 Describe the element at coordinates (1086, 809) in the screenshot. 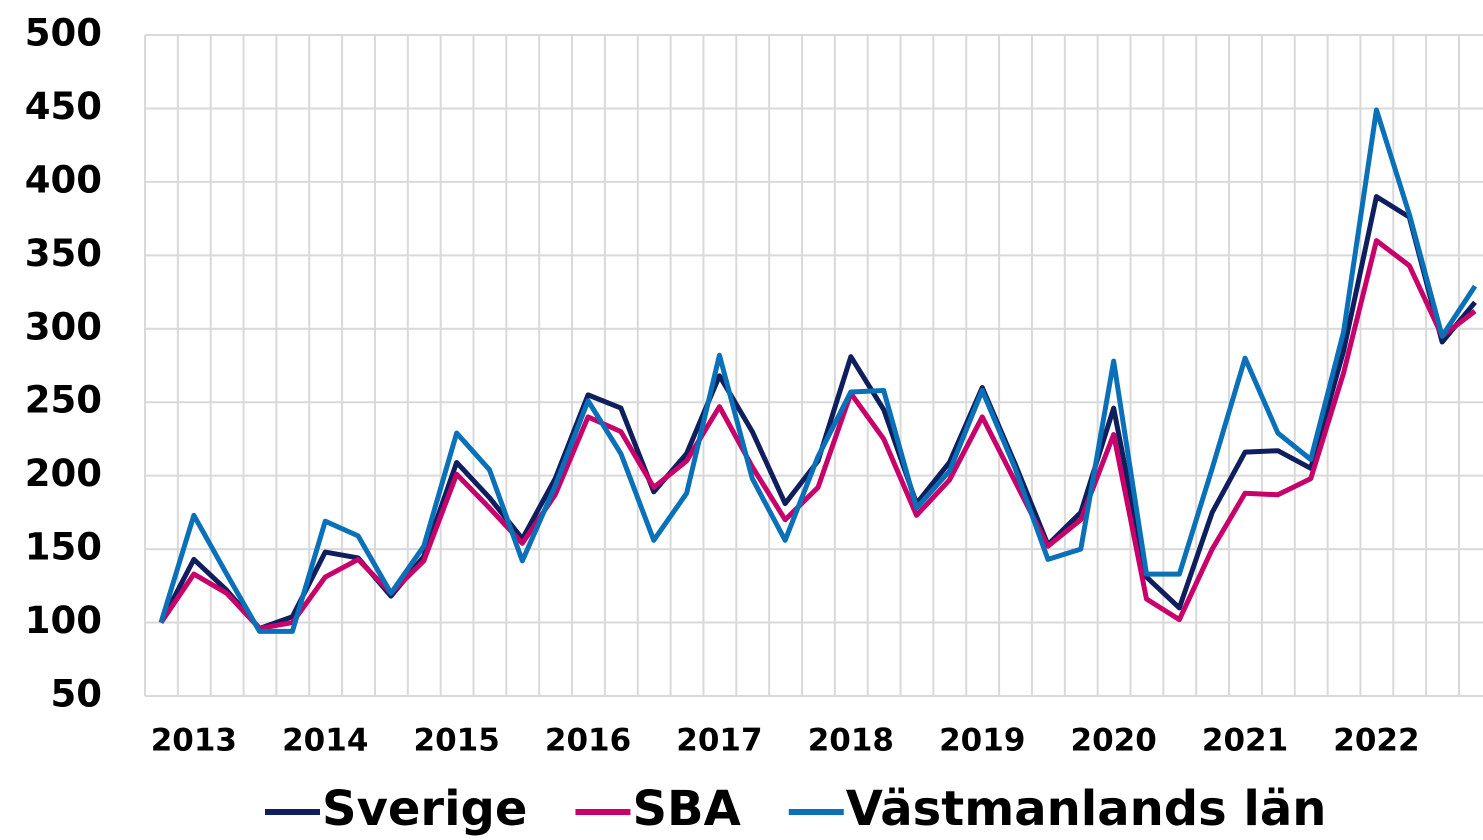

I see `legend-label: Västmanlands län` at that location.